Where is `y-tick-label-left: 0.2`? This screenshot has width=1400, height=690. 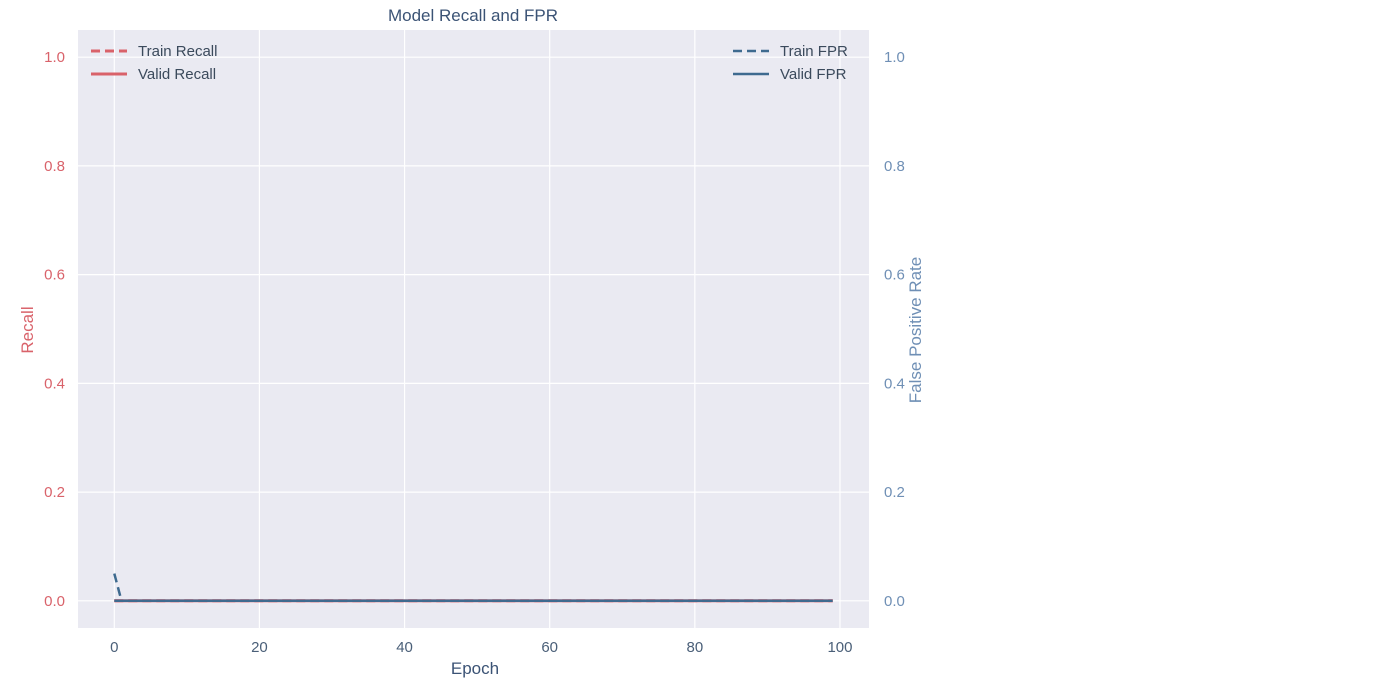 y-tick-label-left: 0.2 is located at coordinates (54, 492).